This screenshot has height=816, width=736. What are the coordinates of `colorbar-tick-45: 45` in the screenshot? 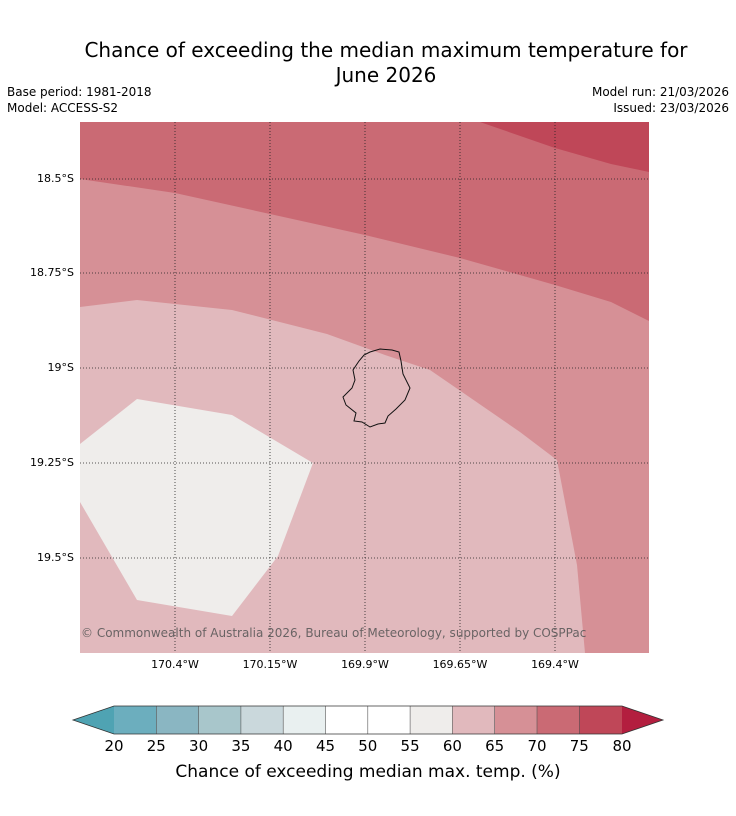 It's located at (325, 746).